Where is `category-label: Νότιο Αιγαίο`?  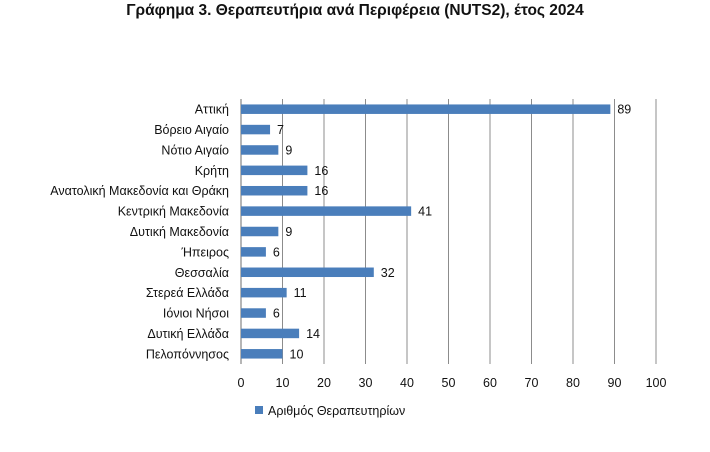
category-label: Νότιο Αιγαίο is located at coordinates (195, 150).